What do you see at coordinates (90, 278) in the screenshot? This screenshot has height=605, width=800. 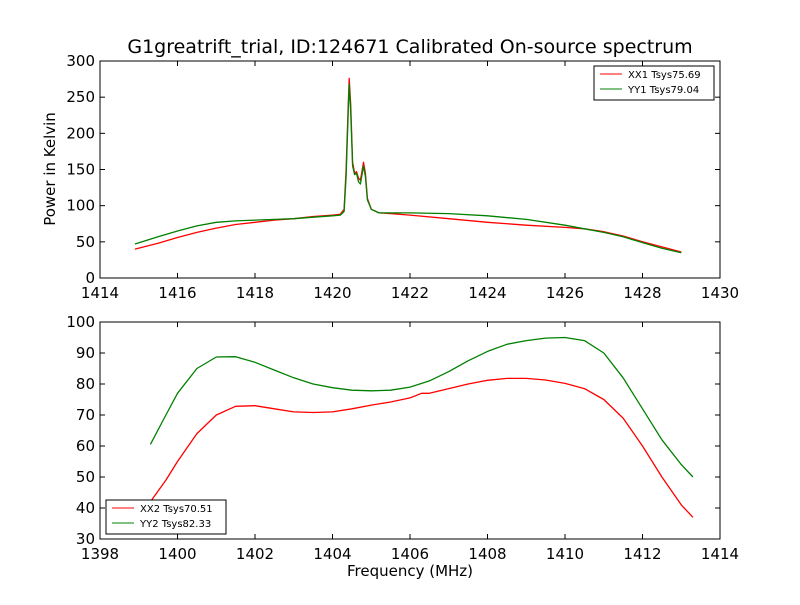 I see `y-tick-label: 0` at bounding box center [90, 278].